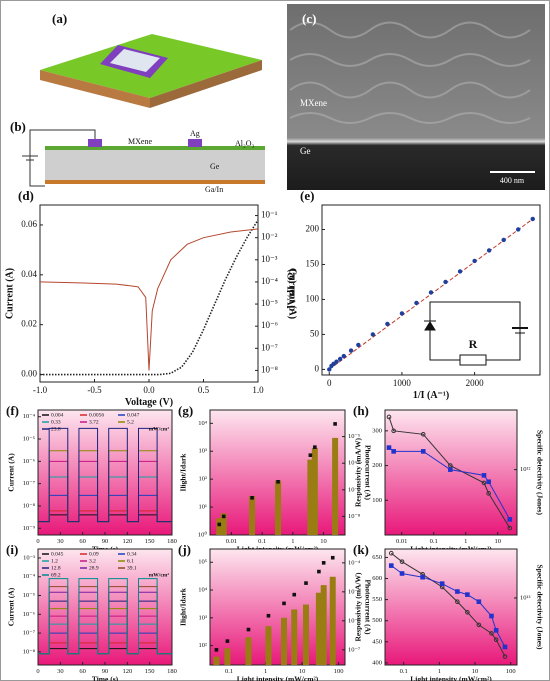 This screenshot has width=550, height=681. I want to click on x-axis-label: Voltage (V), so click(149, 402).